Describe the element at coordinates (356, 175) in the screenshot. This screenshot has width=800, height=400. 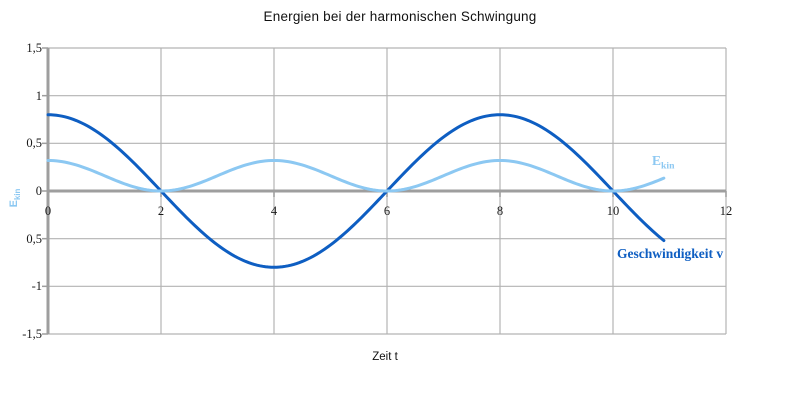
I see `ekin-curve` at that location.